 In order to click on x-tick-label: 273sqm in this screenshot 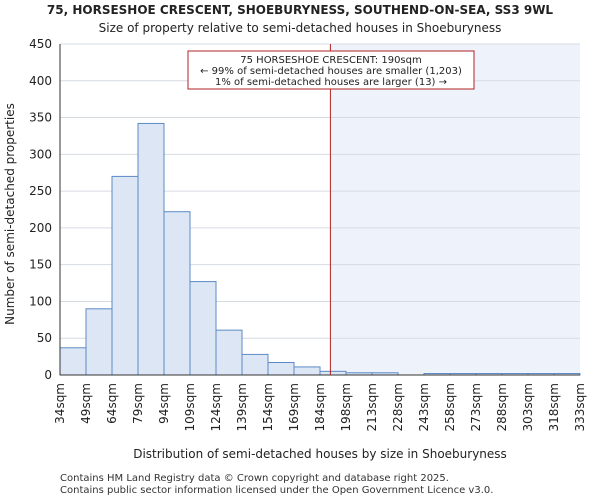, I will do `click(476, 407)`.